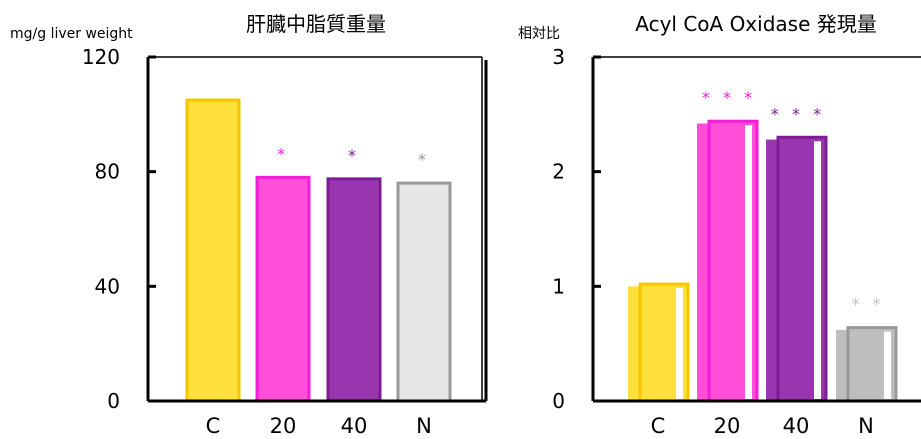  Describe the element at coordinates (539, 34) in the screenshot. I see `y-axis-label: 相対比` at that location.